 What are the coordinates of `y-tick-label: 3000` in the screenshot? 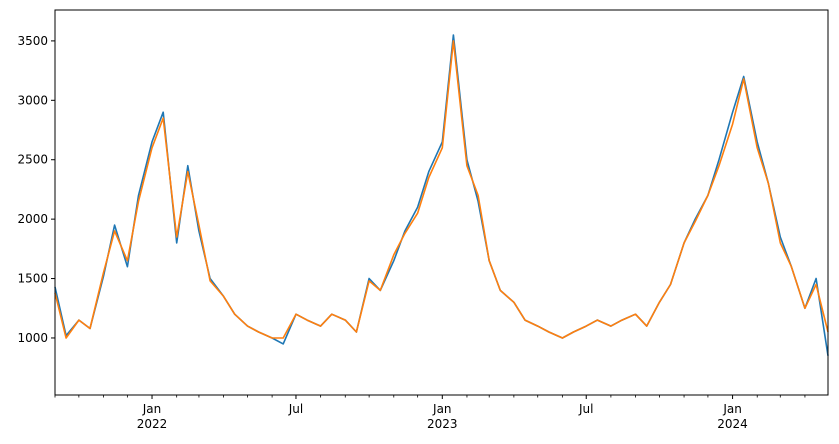 It's located at (32, 100).